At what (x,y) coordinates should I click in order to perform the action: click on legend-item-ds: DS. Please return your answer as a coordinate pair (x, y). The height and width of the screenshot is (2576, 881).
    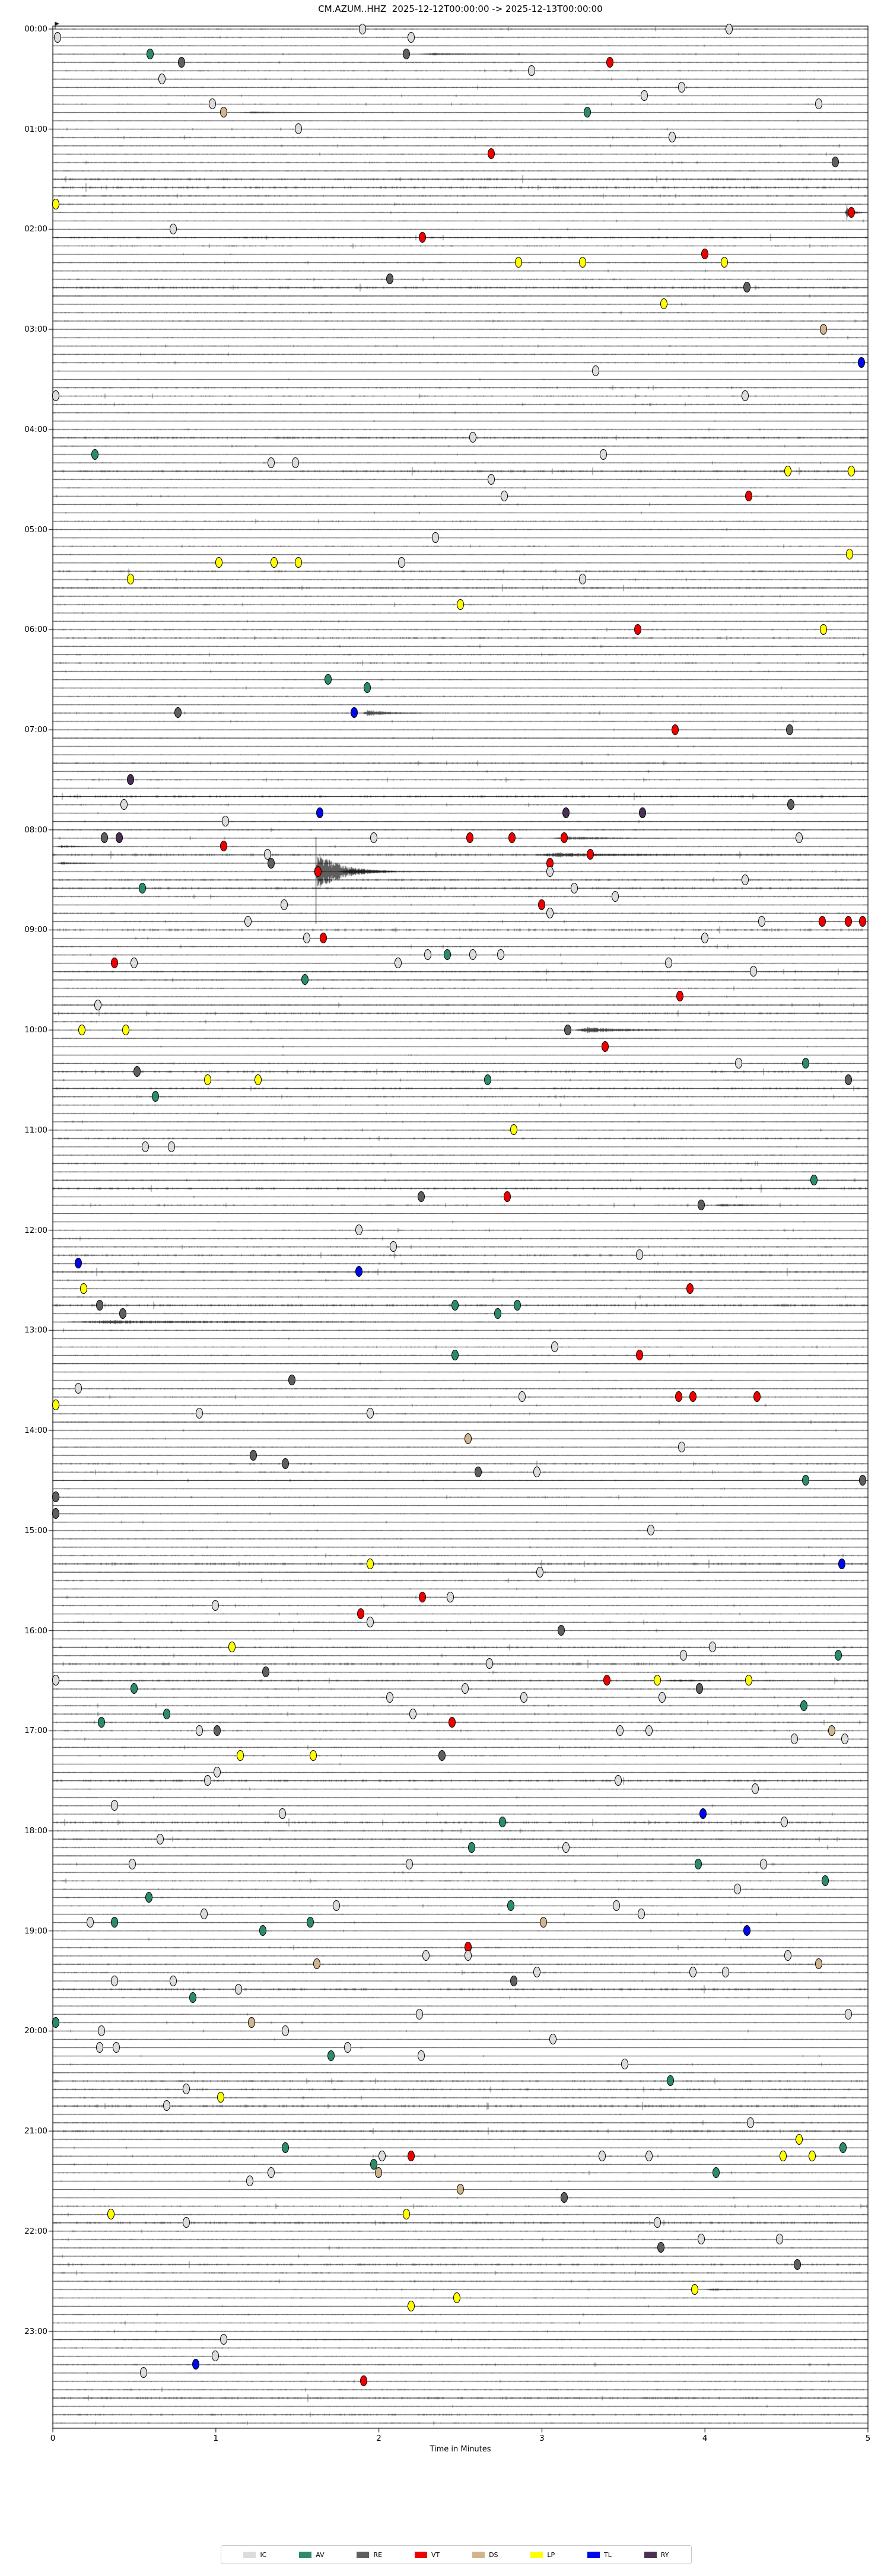
    Looking at the image, I should click on (485, 2555).